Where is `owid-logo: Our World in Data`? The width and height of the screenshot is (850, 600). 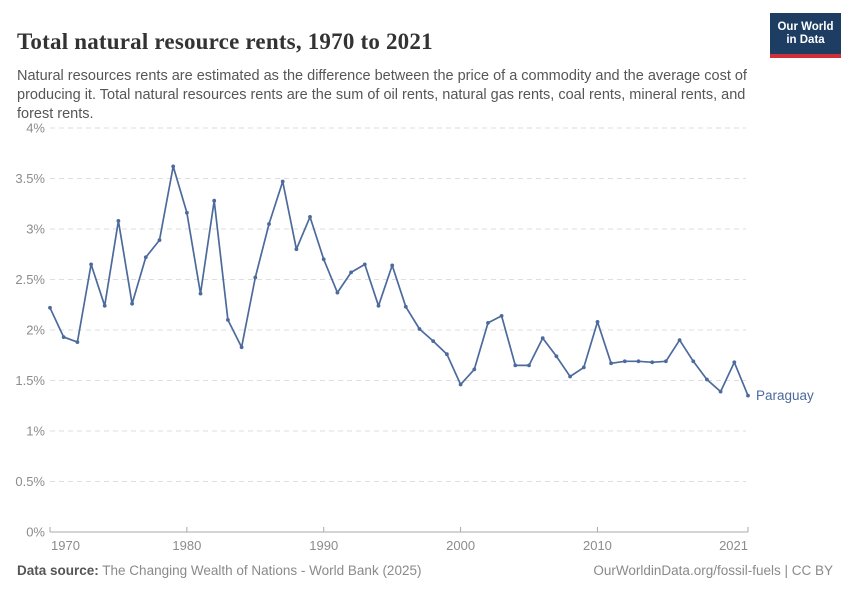
owid-logo: Our World in Data is located at coordinates (805, 35).